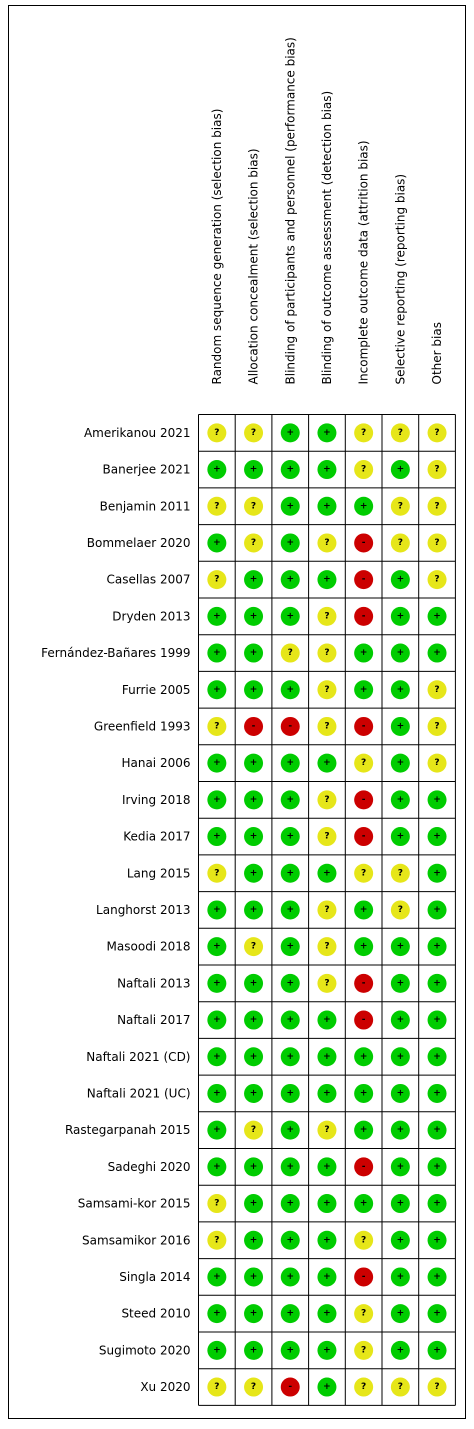 The image size is (474, 1429). Describe the element at coordinates (151, 616) in the screenshot. I see `study-label: Dryden 2013` at that location.